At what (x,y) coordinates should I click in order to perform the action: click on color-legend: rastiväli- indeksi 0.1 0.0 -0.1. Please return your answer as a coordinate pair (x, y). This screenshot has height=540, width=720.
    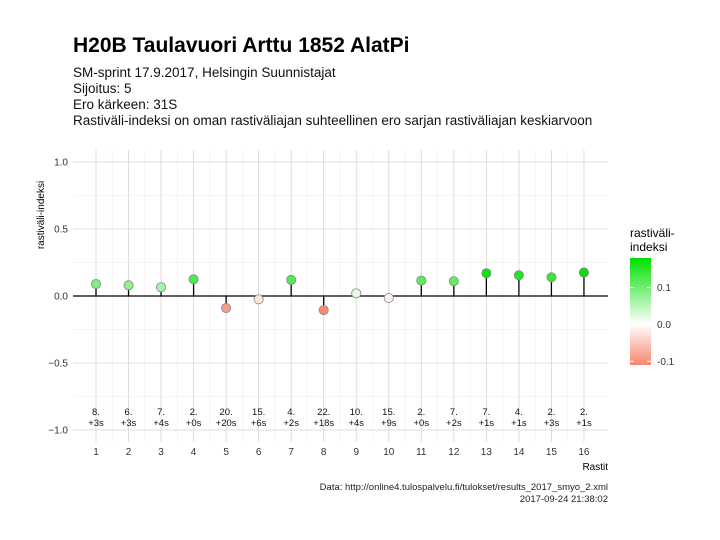
    Looking at the image, I should click on (652, 297).